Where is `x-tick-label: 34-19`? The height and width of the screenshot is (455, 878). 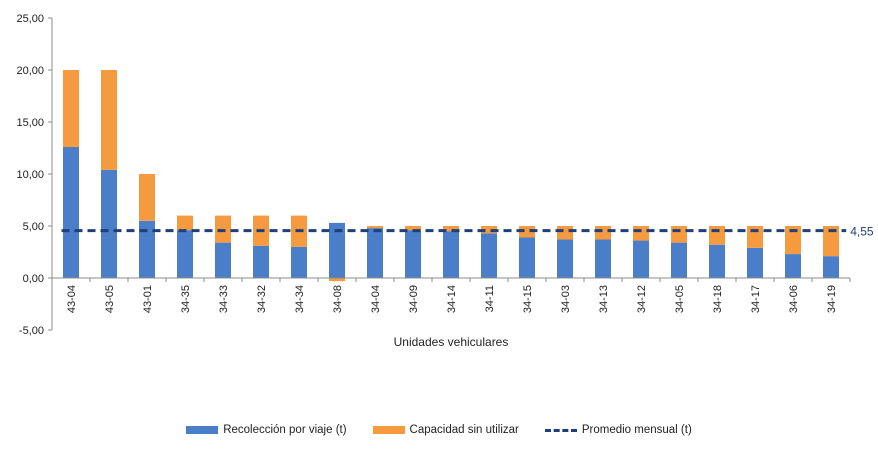
x-tick-label: 34-19 is located at coordinates (832, 299).